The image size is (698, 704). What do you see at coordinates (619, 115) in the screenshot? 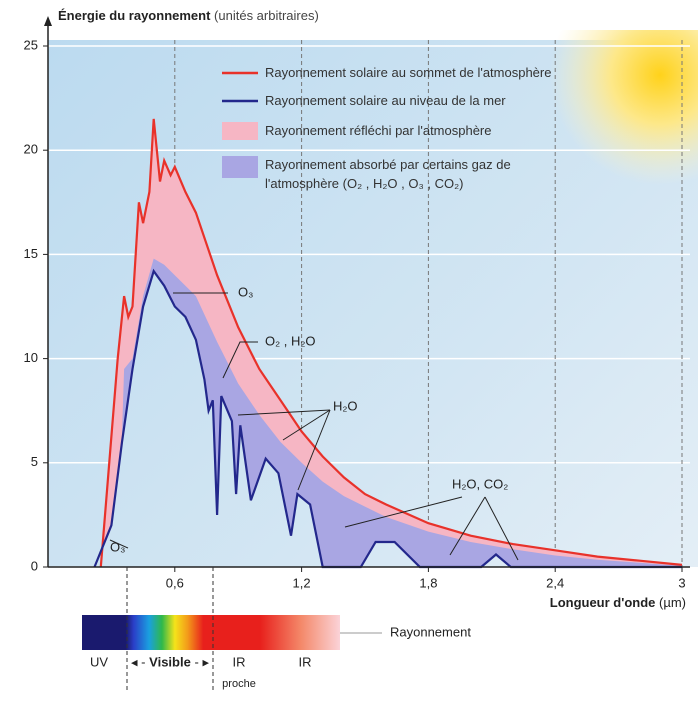
I see `sun` at bounding box center [619, 115].